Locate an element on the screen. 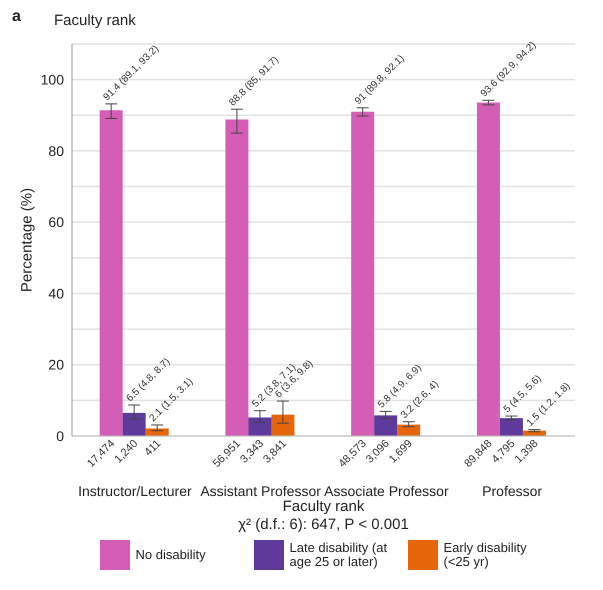  x-axis-title: Faculty rank is located at coordinates (324, 507).